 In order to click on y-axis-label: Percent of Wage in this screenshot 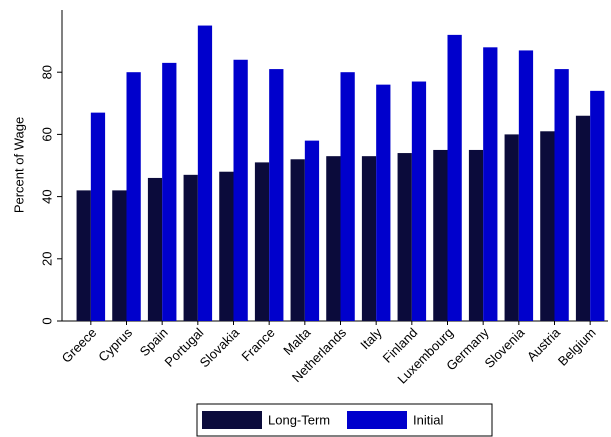, I will do `click(18, 165)`.